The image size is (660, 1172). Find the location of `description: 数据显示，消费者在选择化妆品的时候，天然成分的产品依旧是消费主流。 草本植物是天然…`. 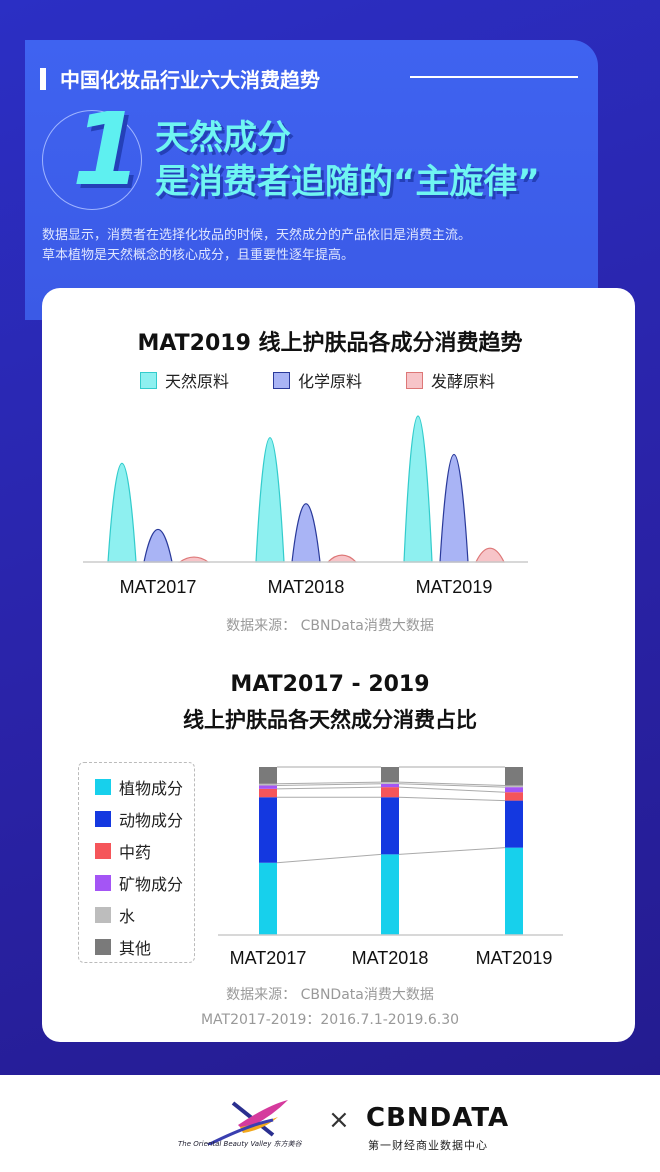

description: 数据显示，消费者在选择化妆品的时候，天然成分的产品依旧是消费主流。 草本植物是天然… is located at coordinates (256, 246).